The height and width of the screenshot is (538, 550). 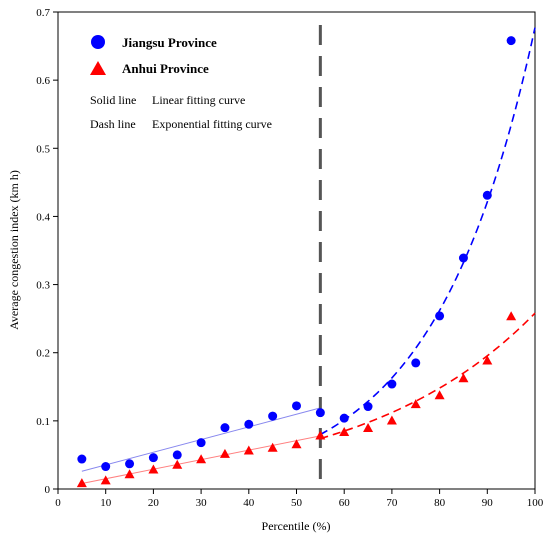 What do you see at coordinates (43, 13) in the screenshot?
I see `y-tick-label: 0.7` at bounding box center [43, 13].